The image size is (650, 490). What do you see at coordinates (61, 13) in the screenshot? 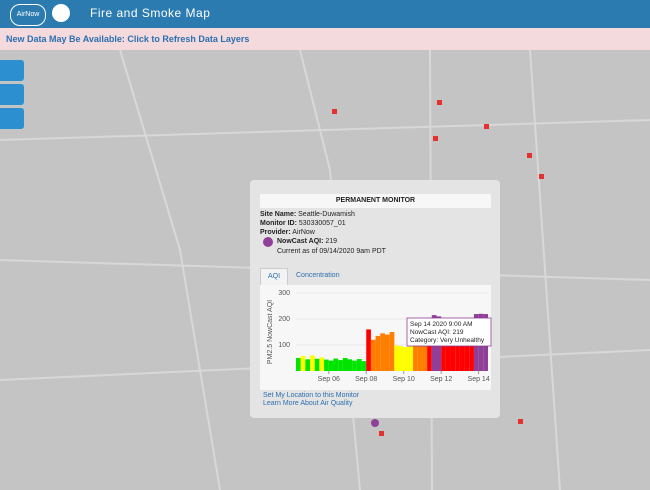
I see `logo-icon` at bounding box center [61, 13].